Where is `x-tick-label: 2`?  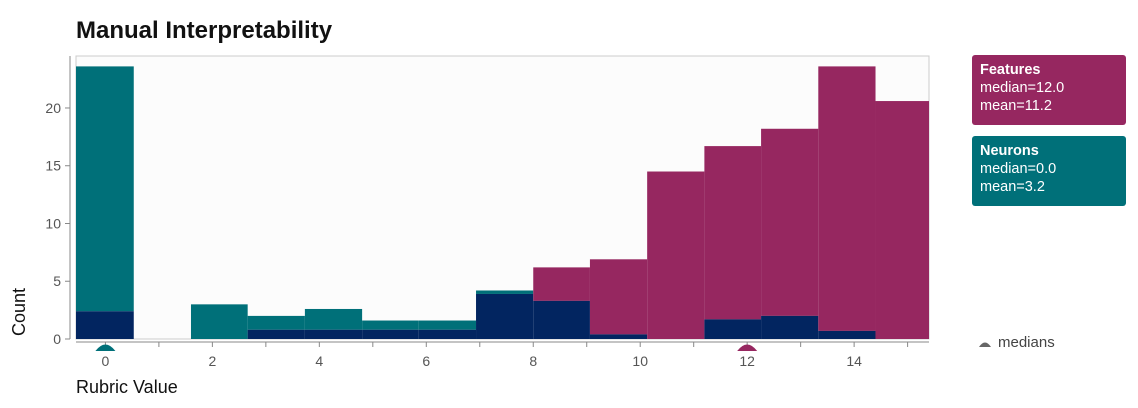
x-tick-label: 2 is located at coordinates (212, 361).